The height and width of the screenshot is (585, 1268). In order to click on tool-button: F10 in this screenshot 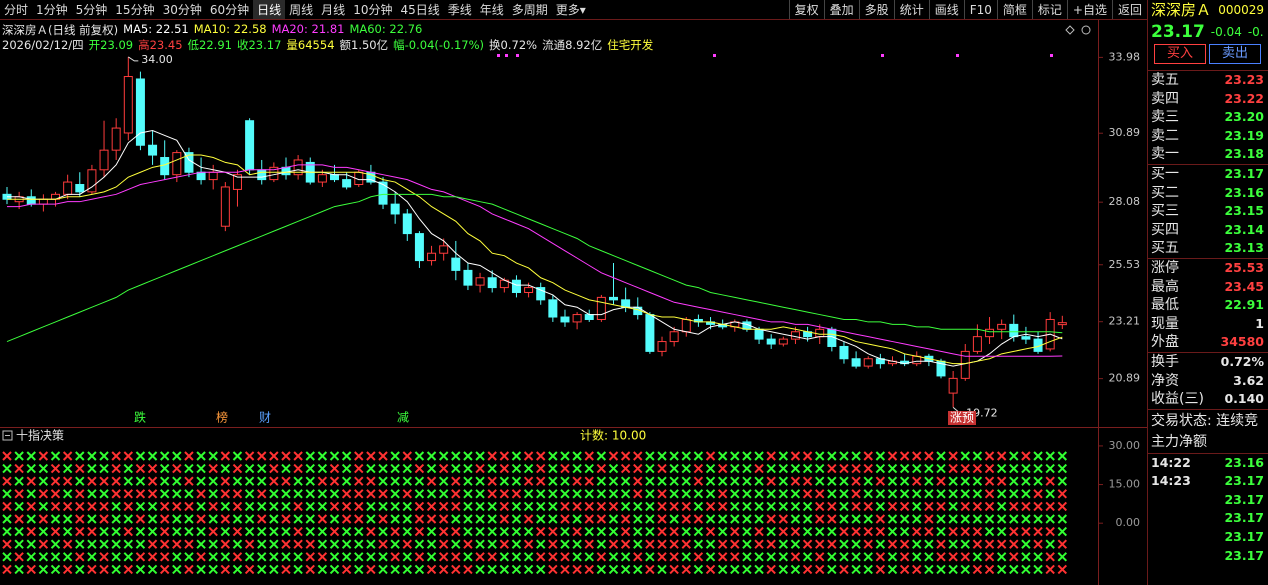, I will do `click(980, 9)`.